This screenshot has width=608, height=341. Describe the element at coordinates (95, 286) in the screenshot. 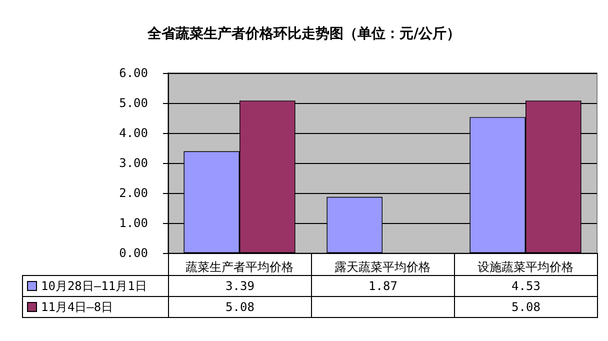

I see `legend-label: 10月28日—11月1日` at that location.